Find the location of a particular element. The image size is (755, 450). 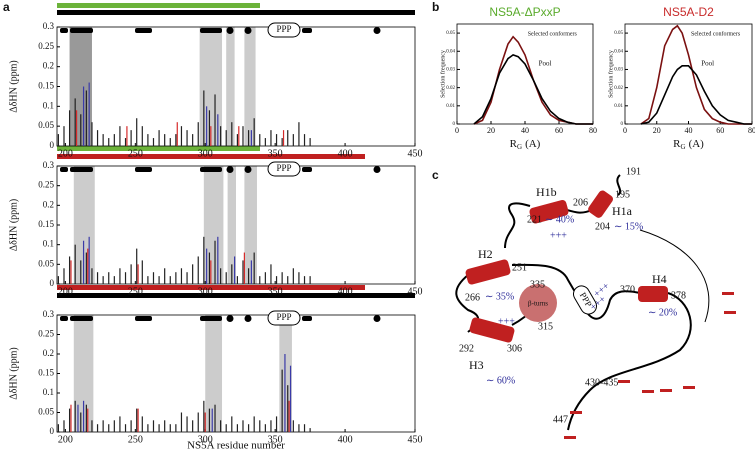

x-tick-label: 450 is located at coordinates (415, 439).